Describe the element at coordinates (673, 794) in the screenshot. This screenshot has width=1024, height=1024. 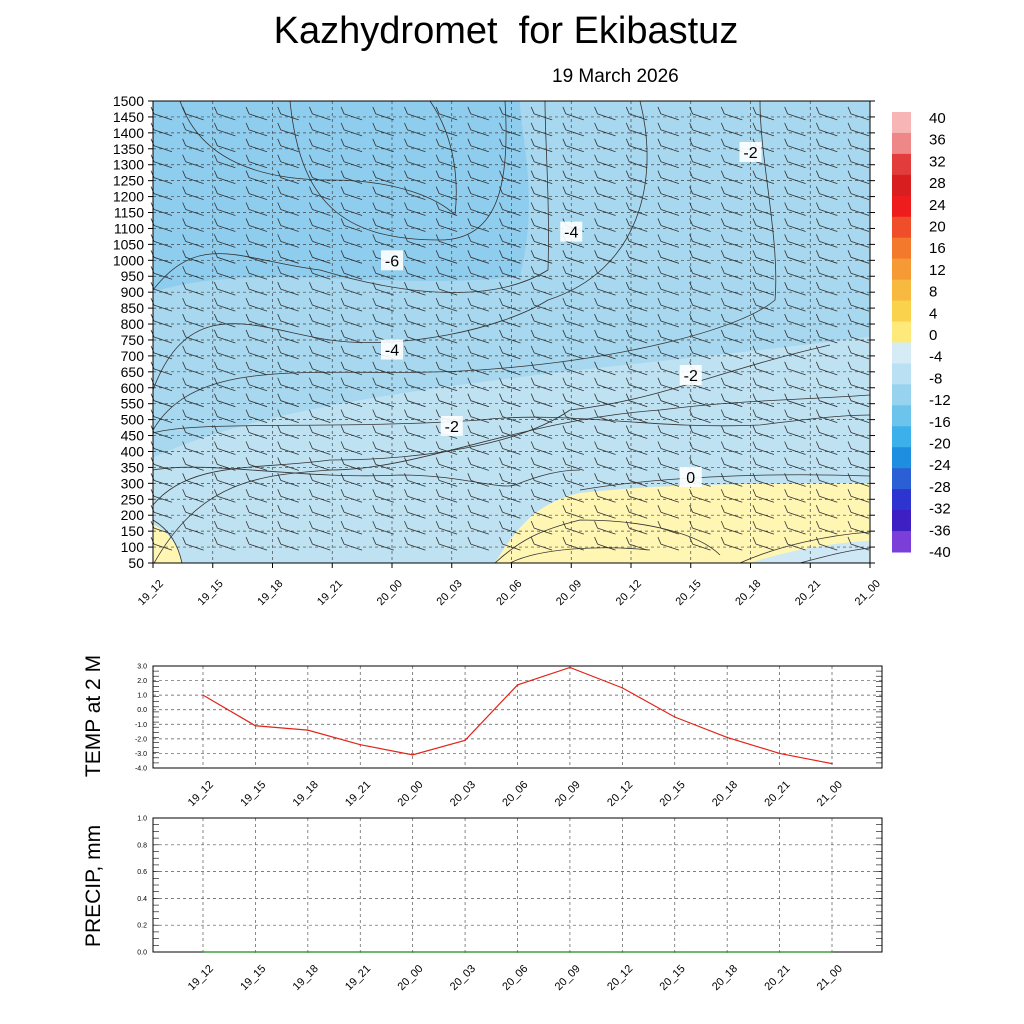
I see `x-tick-label: 20_15` at that location.